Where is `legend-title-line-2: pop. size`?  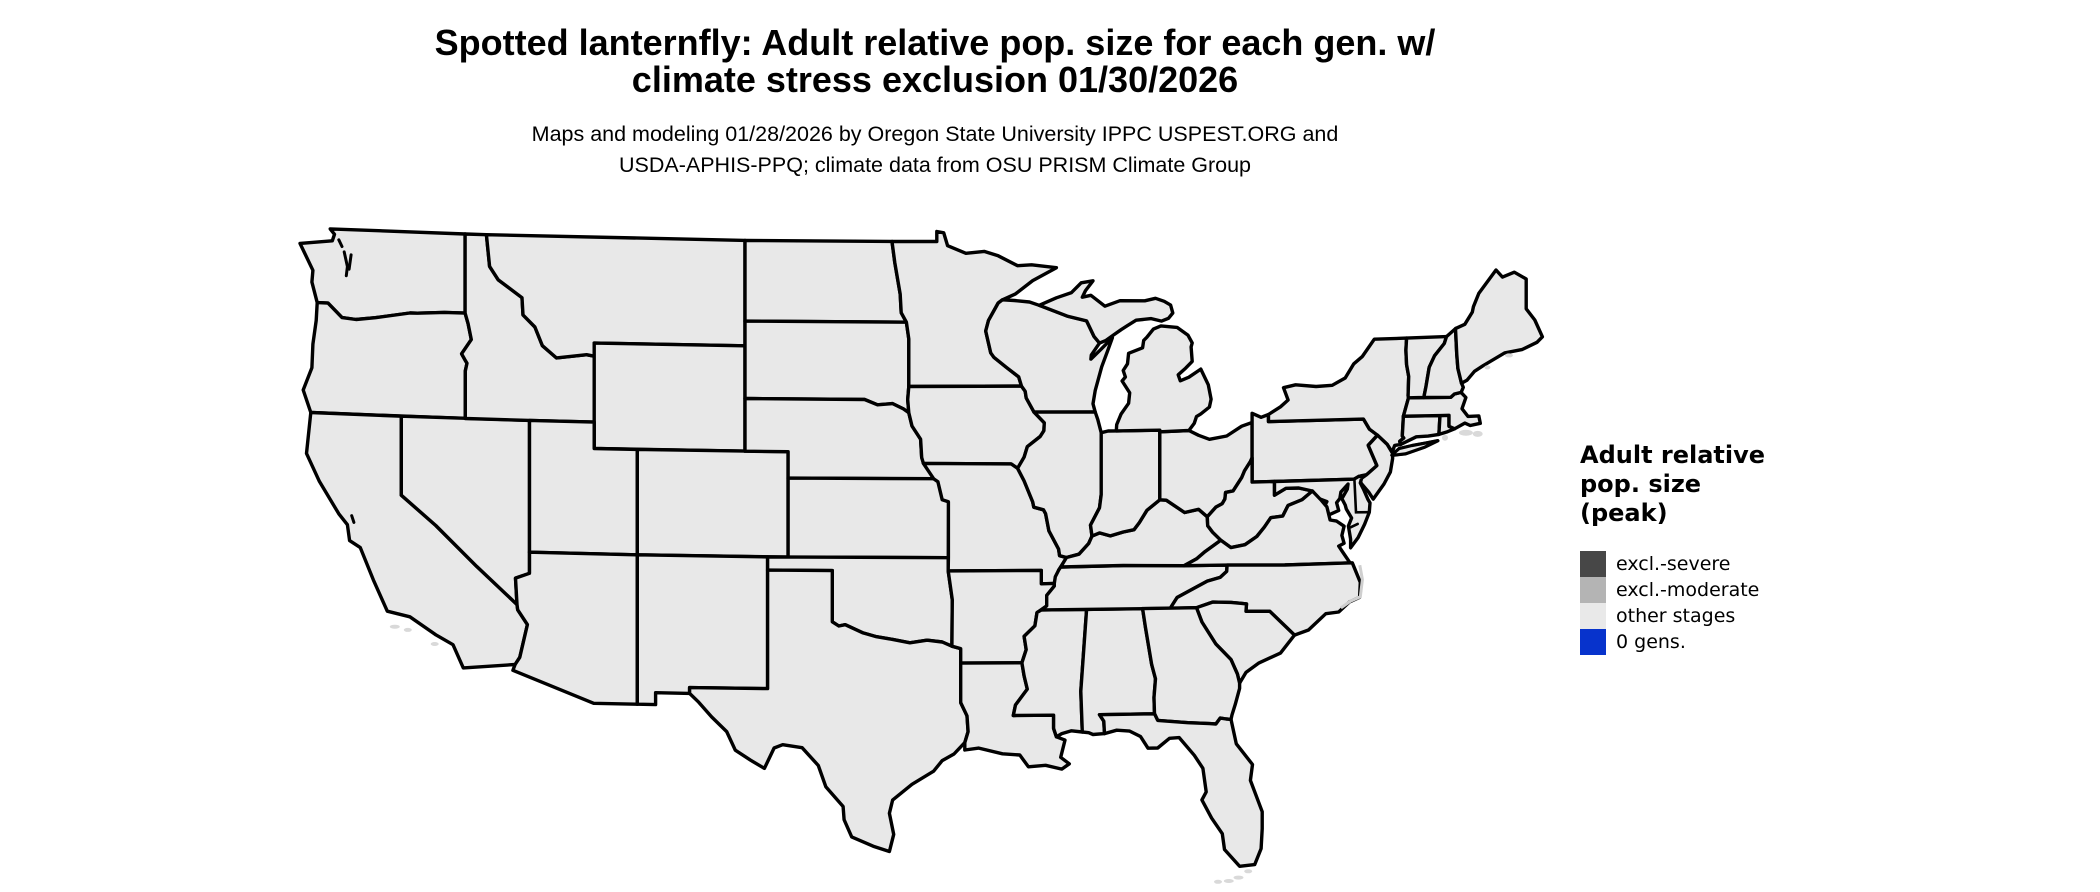
legend-title-line-2: pop. size is located at coordinates (1641, 484).